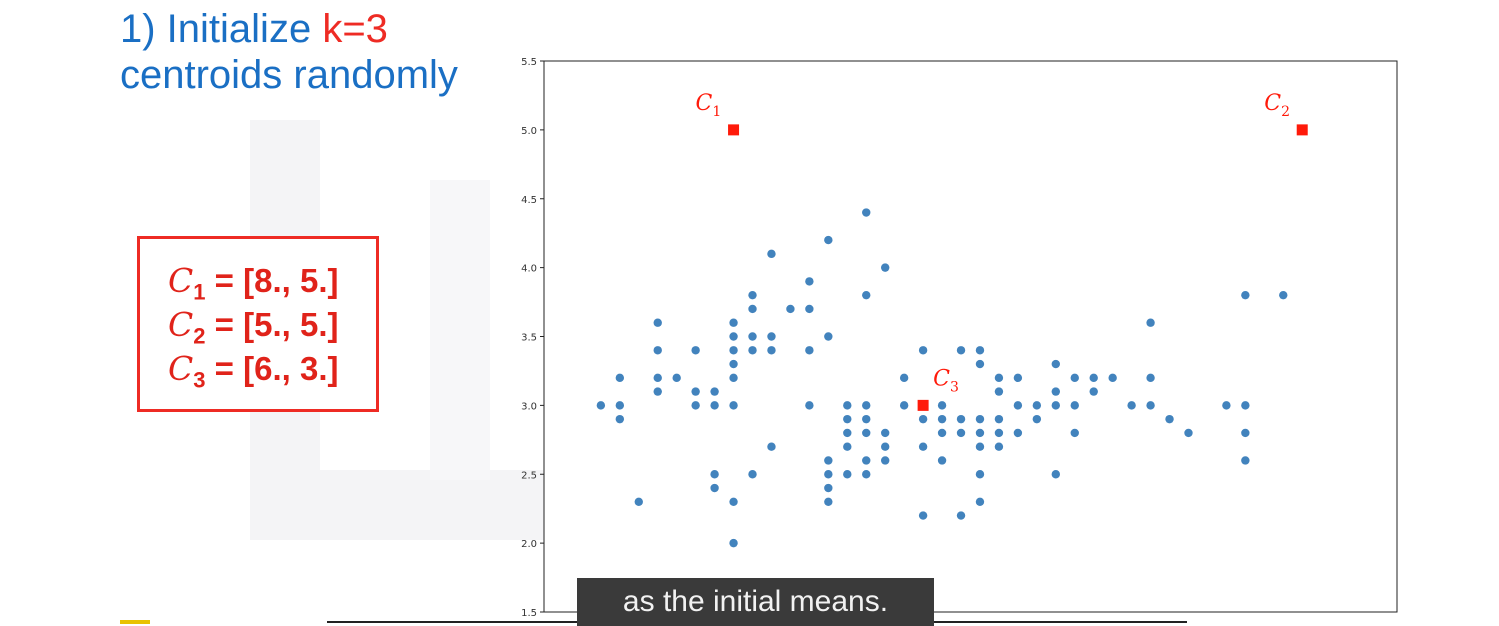 The image size is (1499, 626). Describe the element at coordinates (181, 368) in the screenshot. I see `centroid-3-name: C` at that location.